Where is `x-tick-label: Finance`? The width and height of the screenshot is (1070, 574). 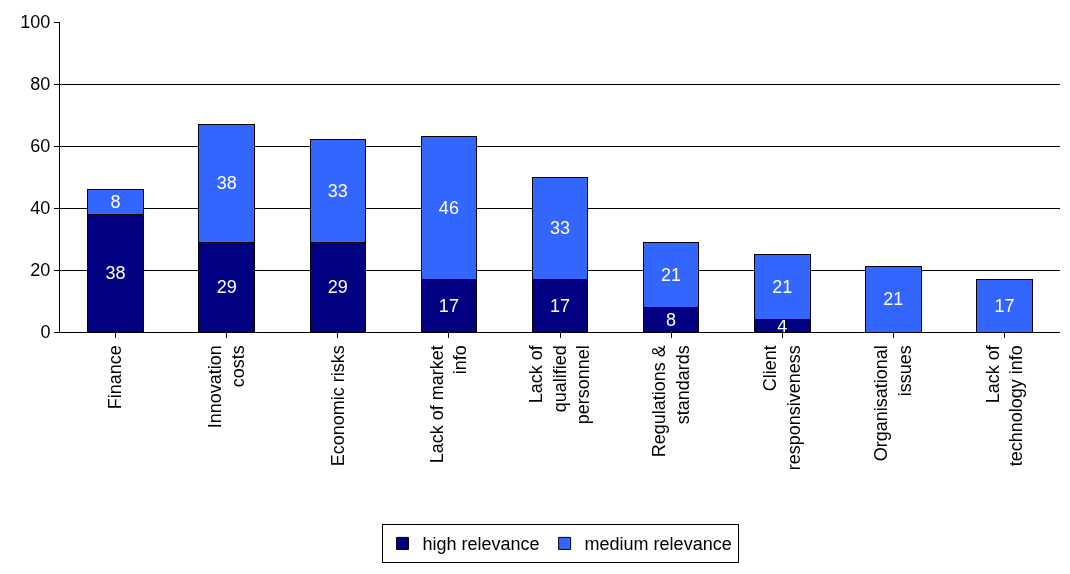 x-tick-label: Finance is located at coordinates (115, 377).